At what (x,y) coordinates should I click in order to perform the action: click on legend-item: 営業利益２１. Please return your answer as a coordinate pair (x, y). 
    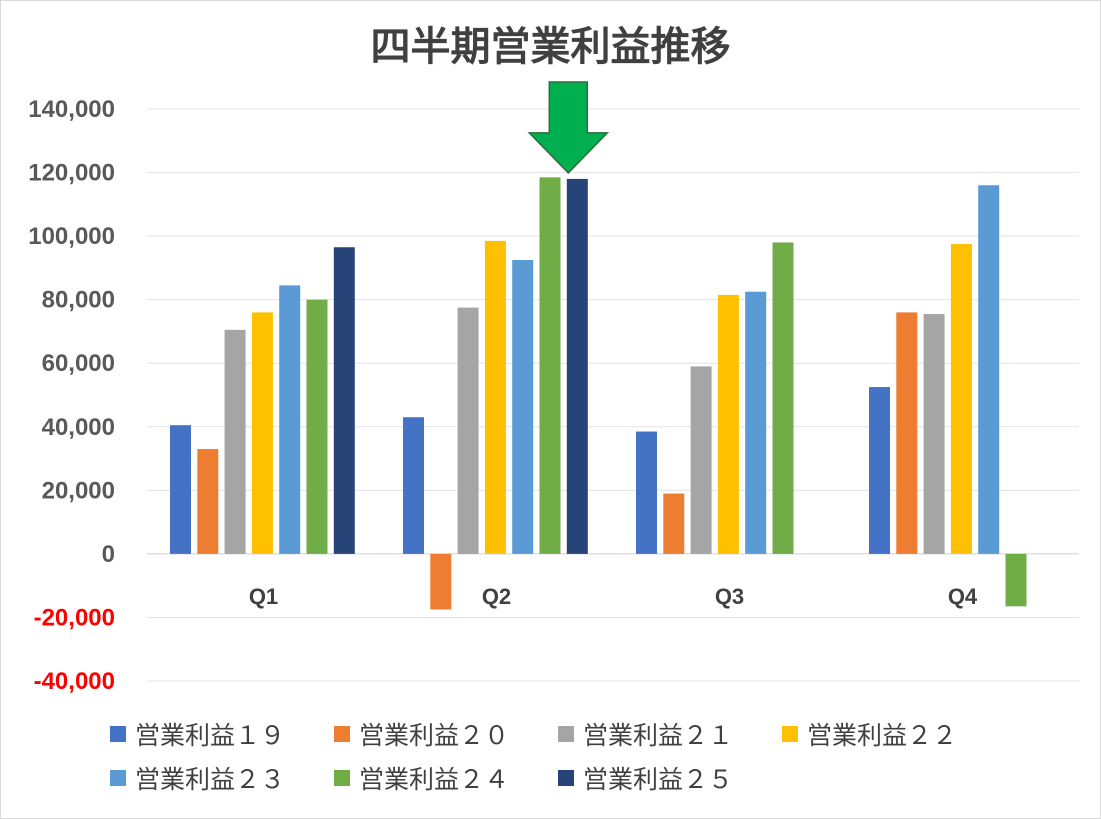
    Looking at the image, I should click on (670, 734).